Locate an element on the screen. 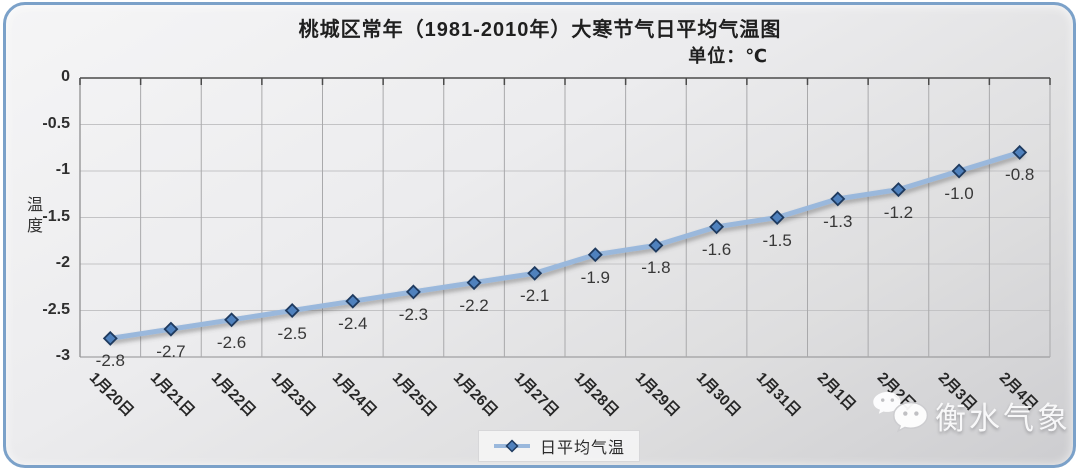  data-label: -0.8 is located at coordinates (1020, 175).